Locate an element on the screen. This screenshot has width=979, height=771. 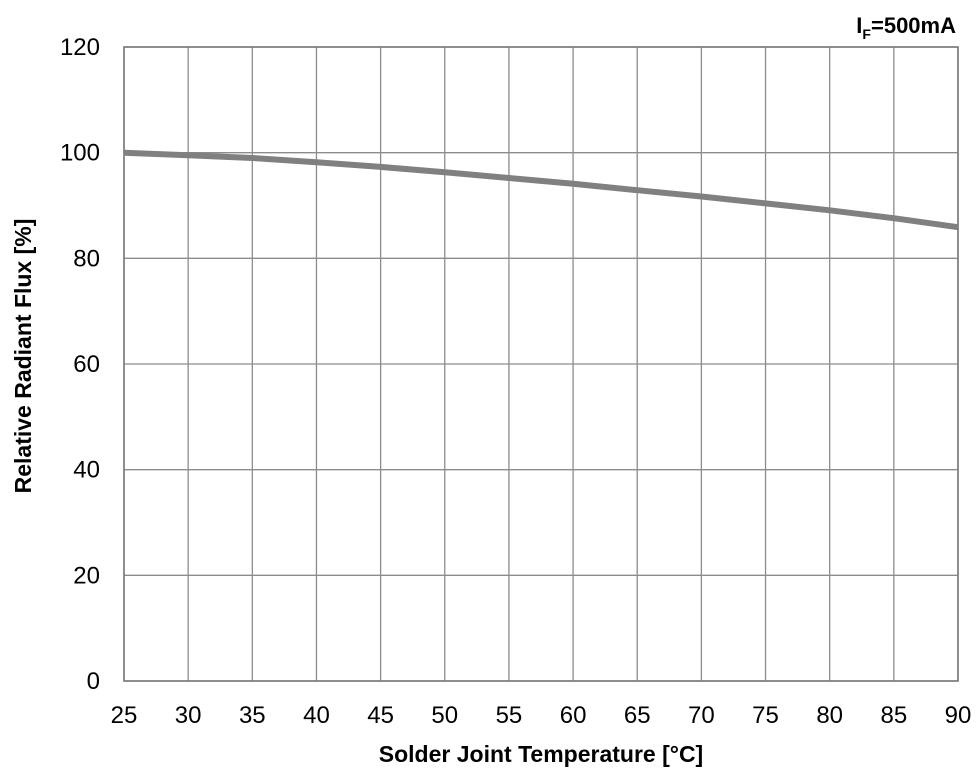
x-tick-label: 30 is located at coordinates (188, 715).